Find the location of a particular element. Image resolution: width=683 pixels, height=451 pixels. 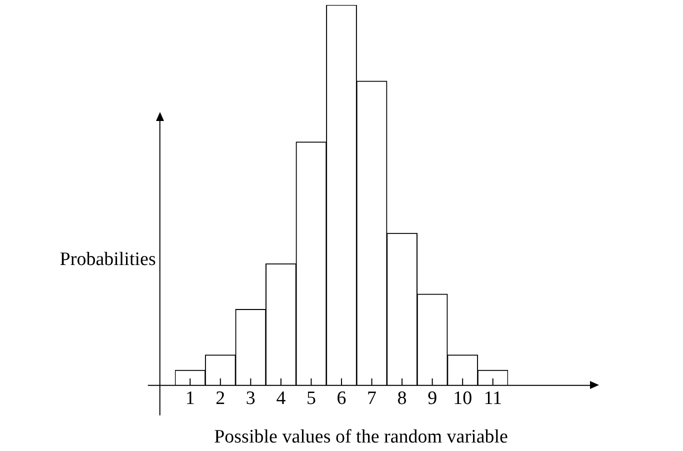

y-axis-title: Probabilities is located at coordinates (108, 259).